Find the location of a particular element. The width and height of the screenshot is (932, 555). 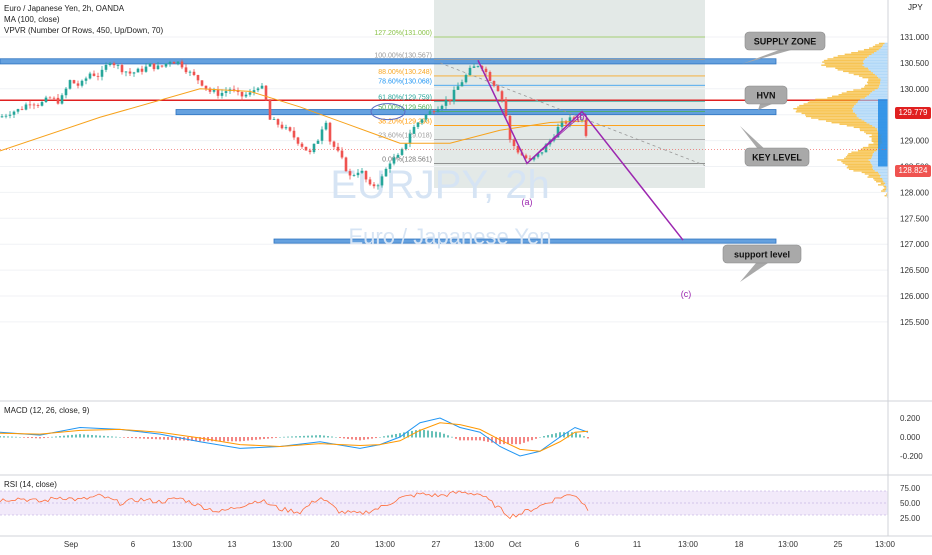

price-tick-label: 130.000 is located at coordinates (914, 89).